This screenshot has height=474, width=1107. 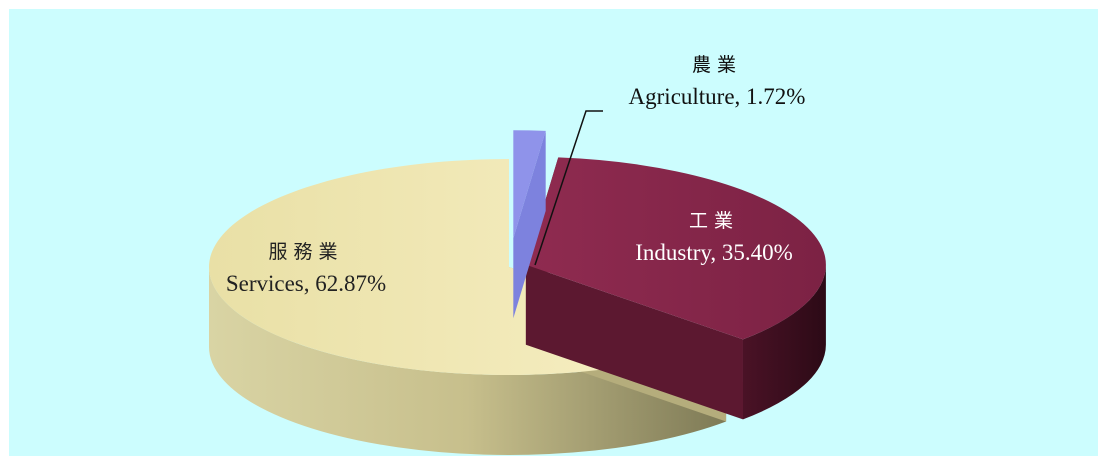 I want to click on services-label-en: Services, 62.87%, so click(x=306, y=283).